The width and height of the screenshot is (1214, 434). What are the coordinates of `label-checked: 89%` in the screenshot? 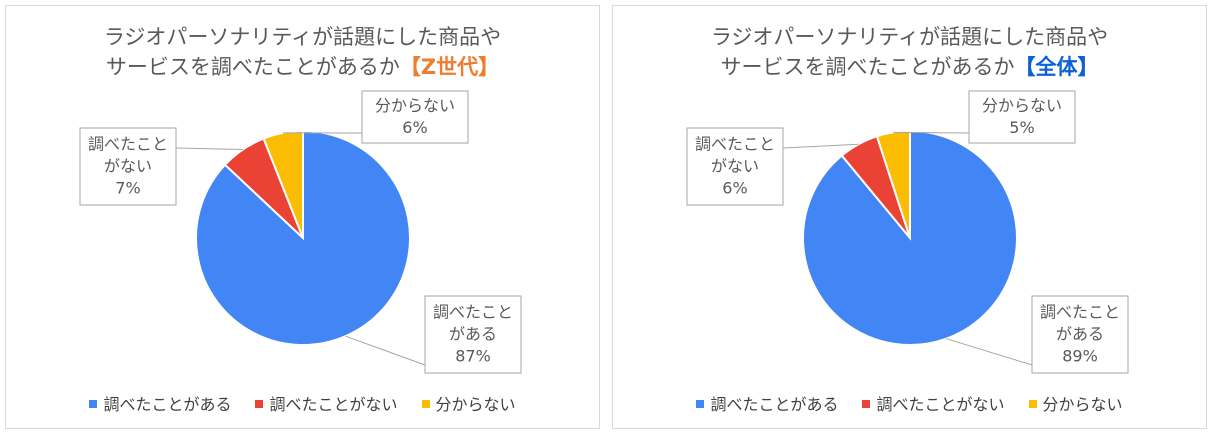 It's located at (1080, 356).